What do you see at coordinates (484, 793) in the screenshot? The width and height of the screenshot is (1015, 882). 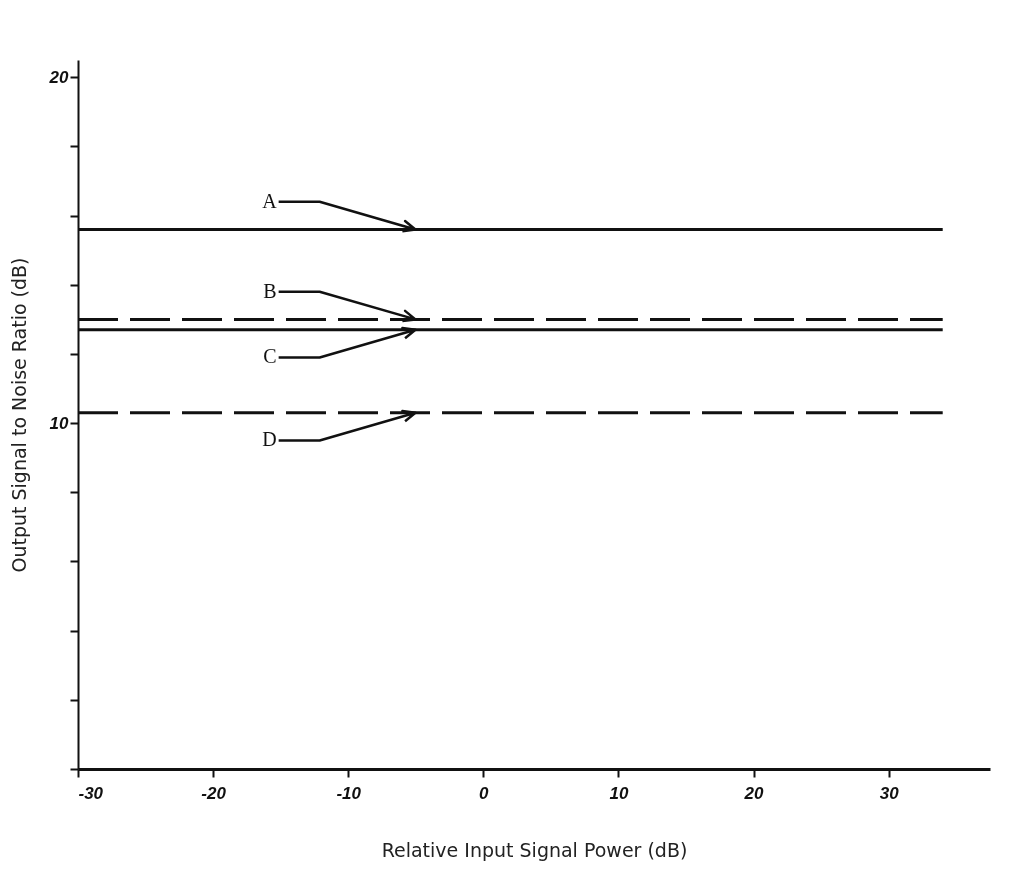 I see `x-tick-label: 0` at bounding box center [484, 793].